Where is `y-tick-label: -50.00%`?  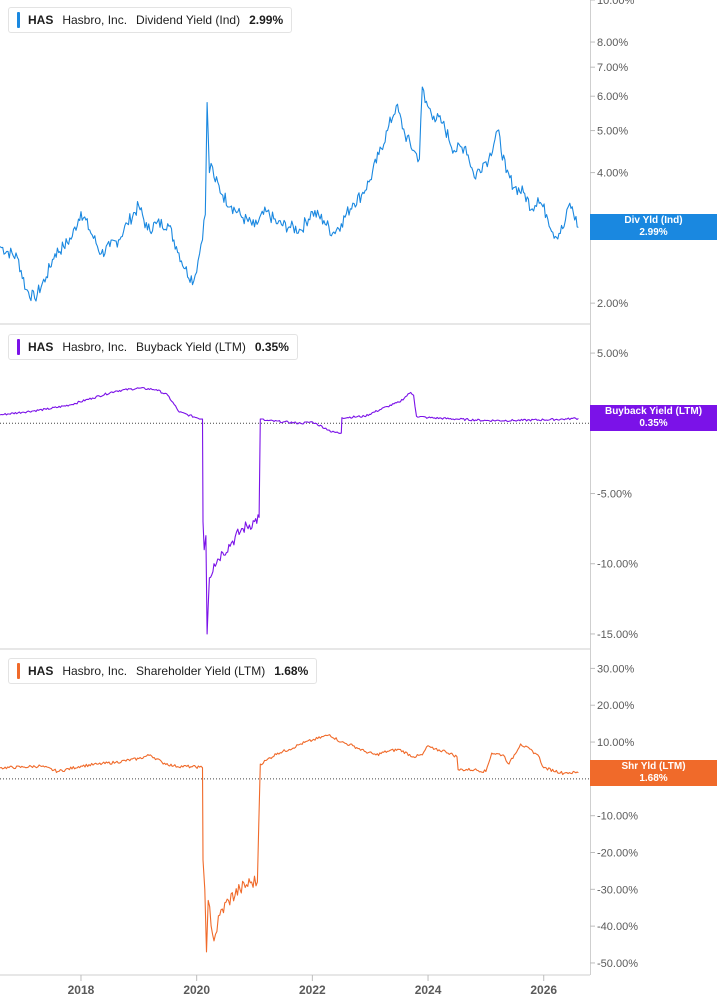 y-tick-label: -50.00% is located at coordinates (617, 964).